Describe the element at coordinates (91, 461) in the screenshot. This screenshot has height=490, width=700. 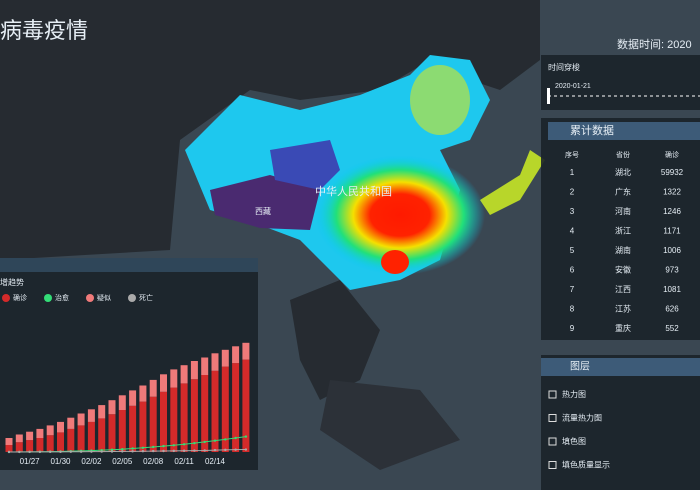
I see `x-tick-label: 02/02` at that location.